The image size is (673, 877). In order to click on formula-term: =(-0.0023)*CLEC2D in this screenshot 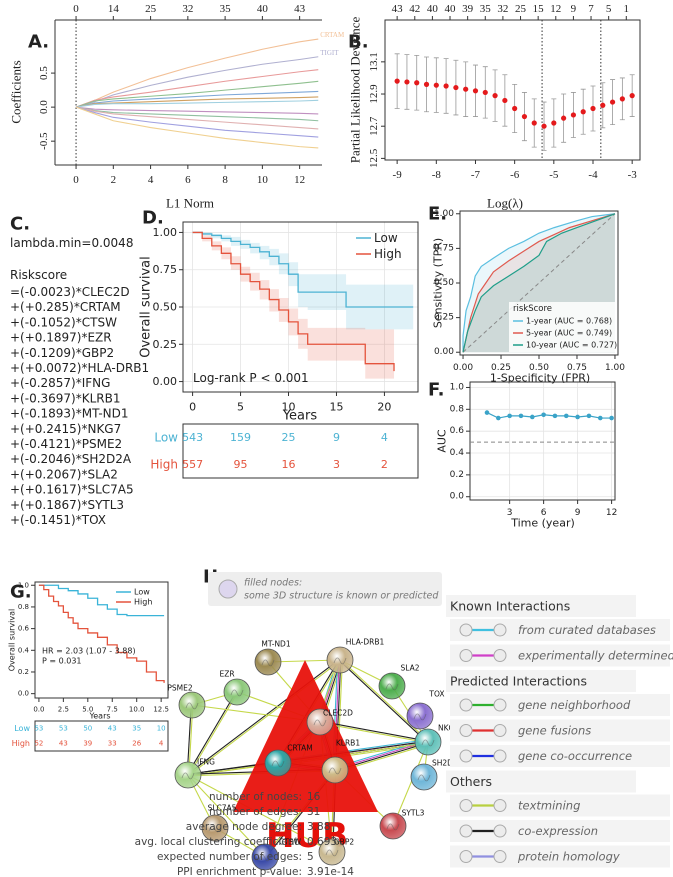, I will do `click(70, 292)`.